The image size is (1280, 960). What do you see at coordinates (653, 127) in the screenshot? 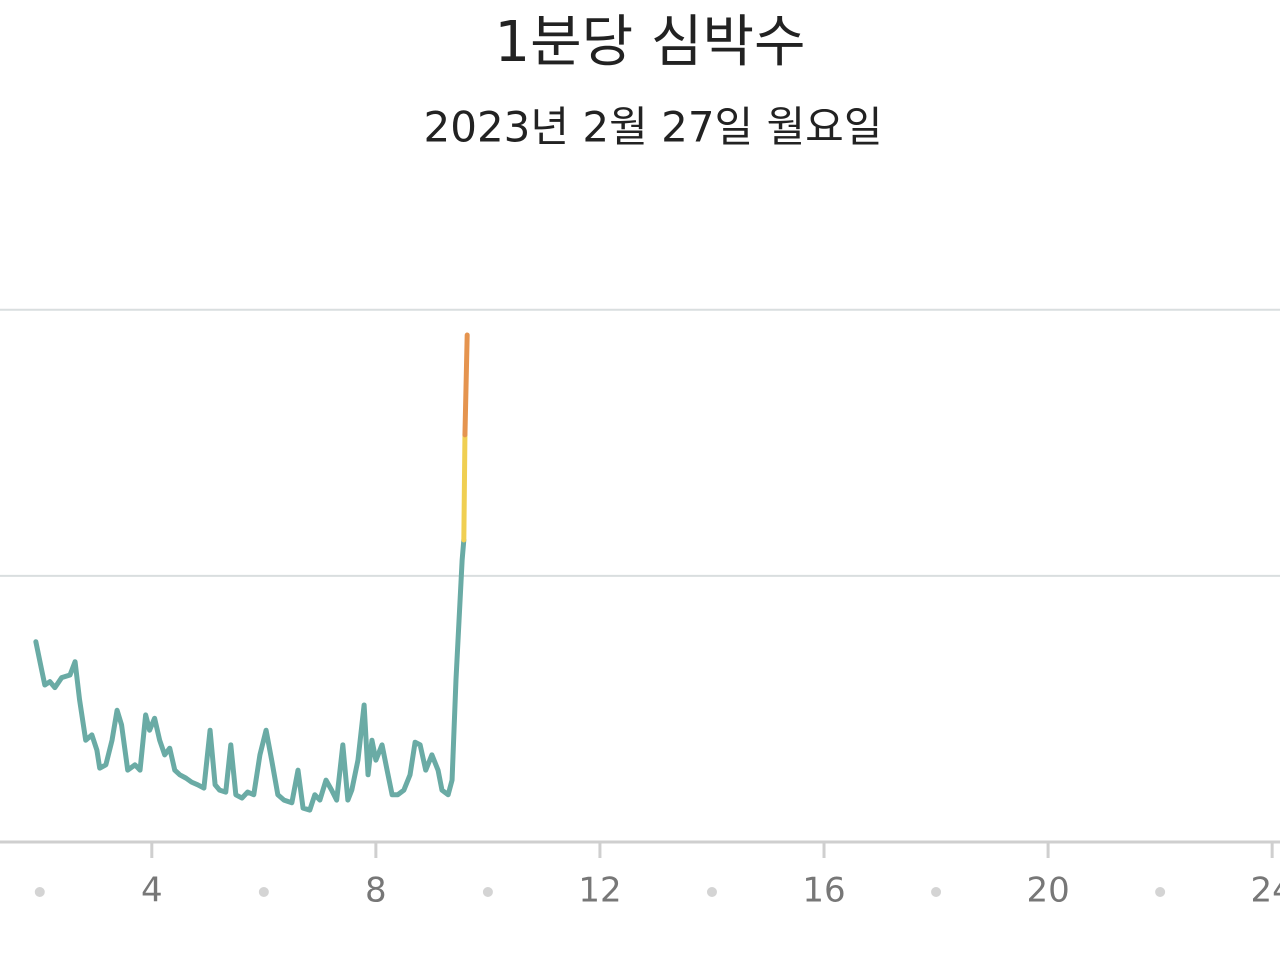
I see `chart-subtitle: 2023년 2월 27일 월요일` at bounding box center [653, 127].